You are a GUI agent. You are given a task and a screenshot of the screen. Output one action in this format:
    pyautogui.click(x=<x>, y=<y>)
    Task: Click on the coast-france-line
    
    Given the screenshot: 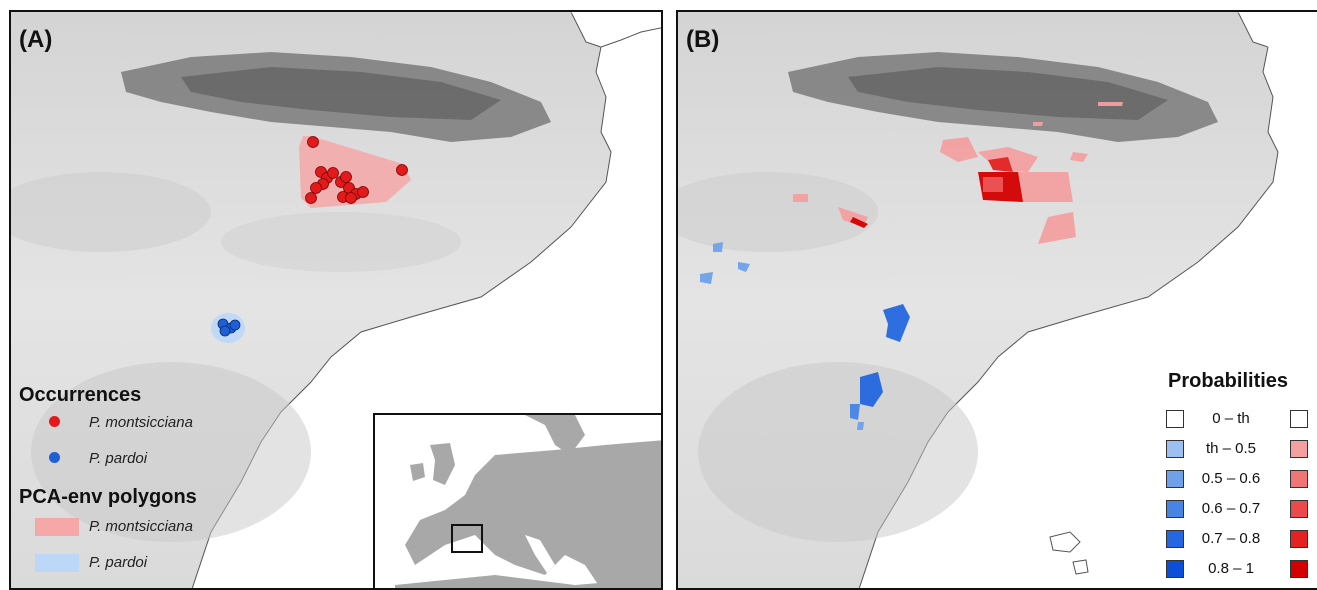 What is the action you would take?
    pyautogui.click(x=630, y=37)
    